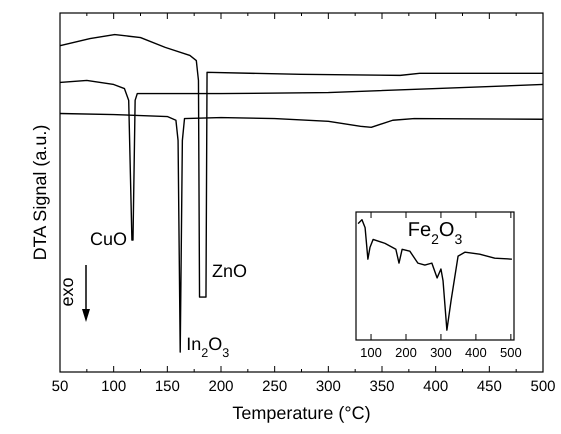 The height and width of the screenshot is (434, 561). Describe the element at coordinates (167, 386) in the screenshot. I see `x-tick-label: 150` at that location.